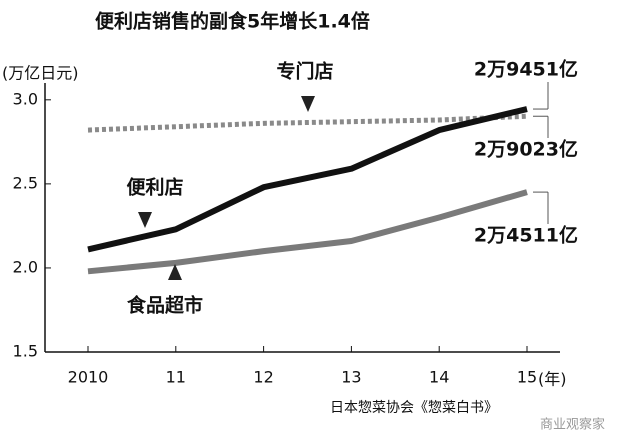 Image resolution: width=632 pixels, height=440 pixels. What do you see at coordinates (527, 377) in the screenshot?
I see `x-tick-label: 15` at bounding box center [527, 377].